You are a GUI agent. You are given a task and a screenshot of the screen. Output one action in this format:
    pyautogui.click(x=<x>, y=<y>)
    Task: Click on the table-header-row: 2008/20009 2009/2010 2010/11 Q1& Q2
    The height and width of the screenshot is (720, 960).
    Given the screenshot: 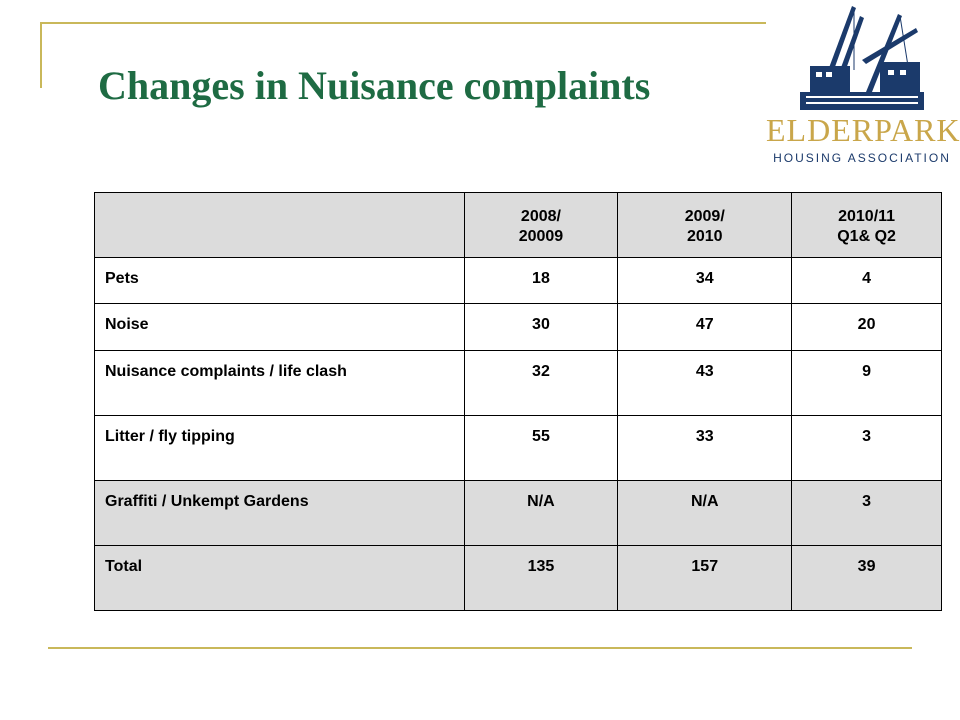 What is the action you would take?
    pyautogui.click(x=518, y=225)
    